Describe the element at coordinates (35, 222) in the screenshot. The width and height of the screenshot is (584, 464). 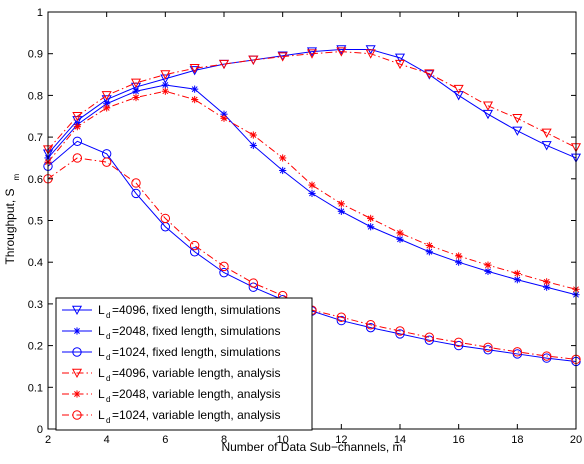
I see `y-tick-label: 0.5` at that location.